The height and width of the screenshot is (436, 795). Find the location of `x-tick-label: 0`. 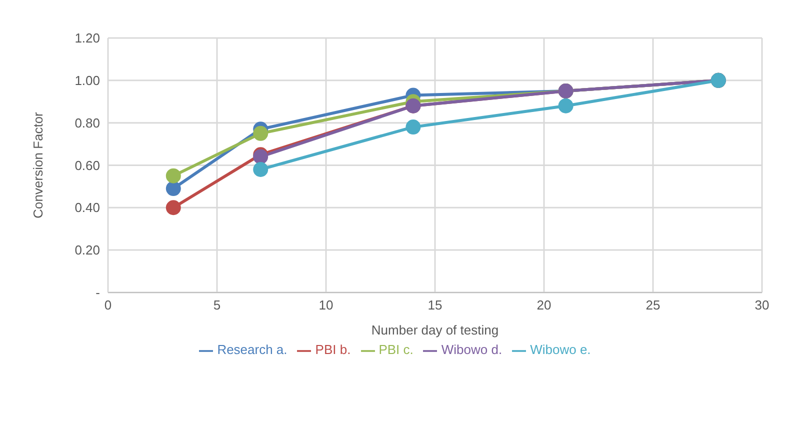

x-tick-label: 0 is located at coordinates (108, 305).